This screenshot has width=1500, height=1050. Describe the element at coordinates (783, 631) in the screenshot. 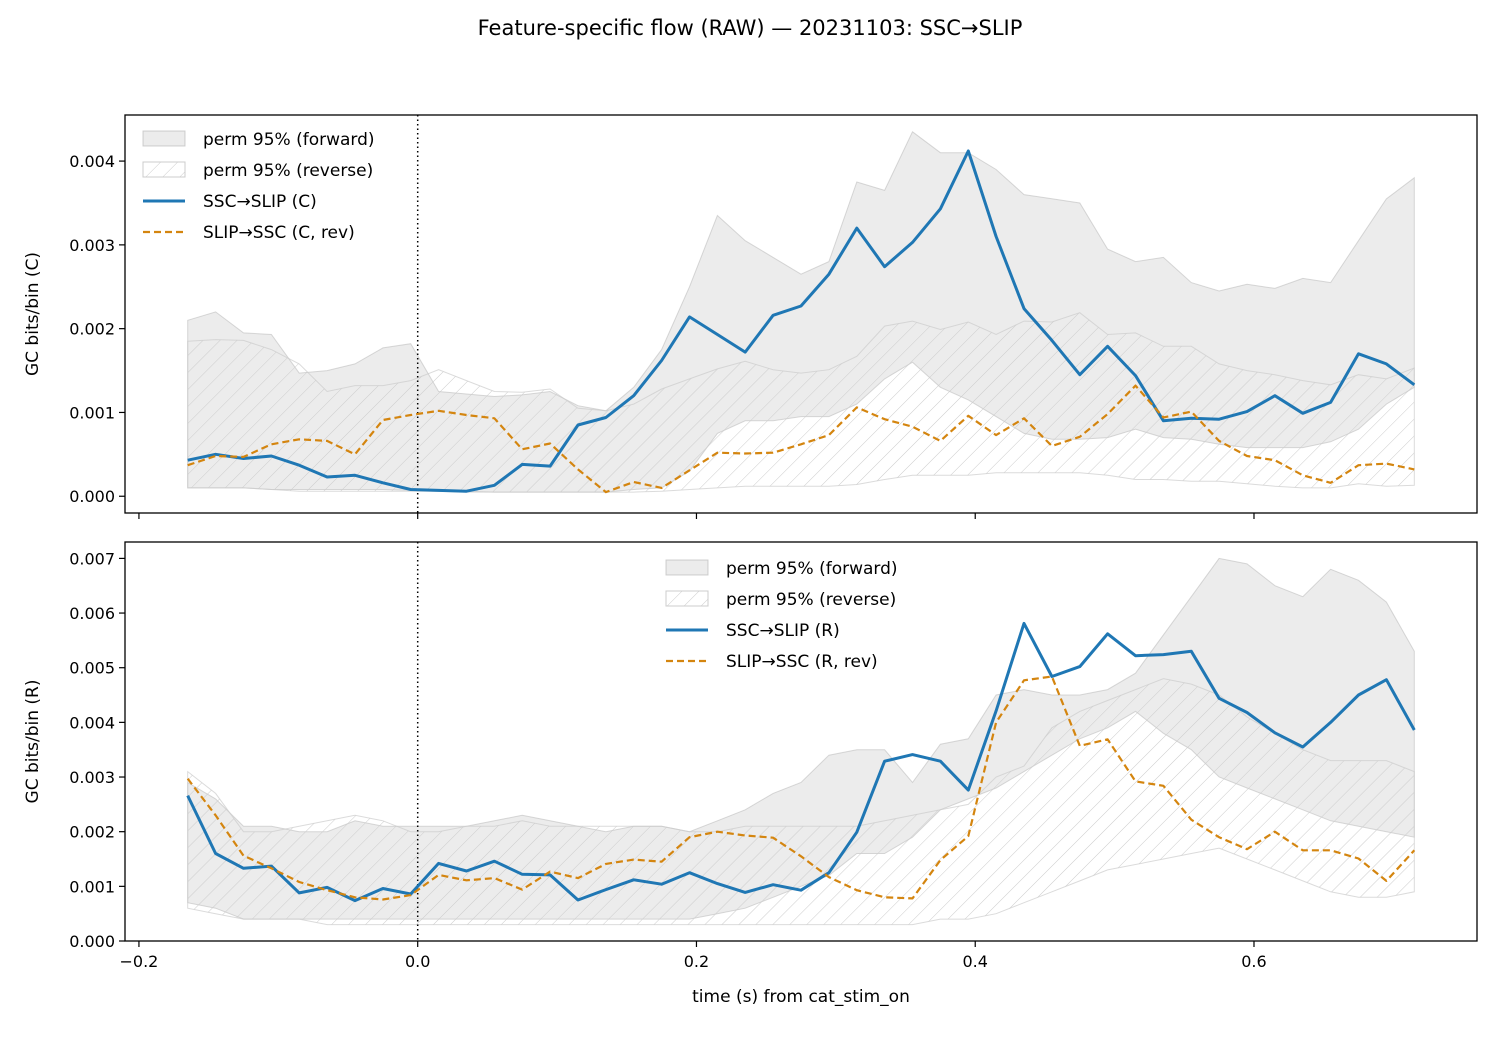

I see `legend-label: SSC→SLIP (R)` at that location.